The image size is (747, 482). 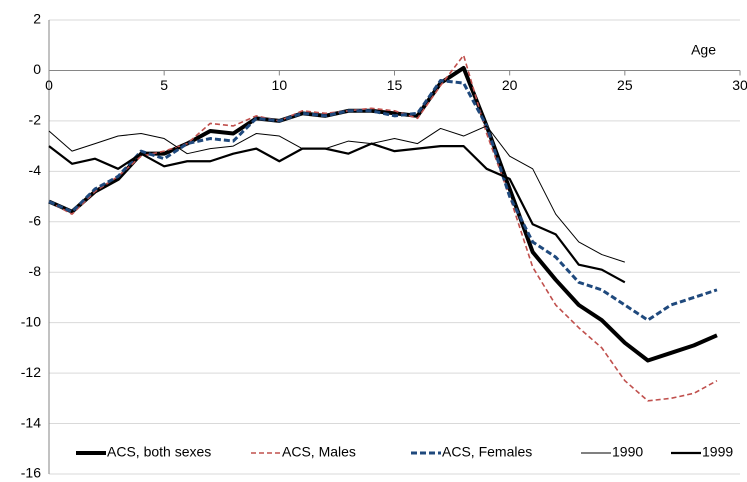 What do you see at coordinates (31, 422) in the screenshot?
I see `y-tick-label: -14` at bounding box center [31, 422].